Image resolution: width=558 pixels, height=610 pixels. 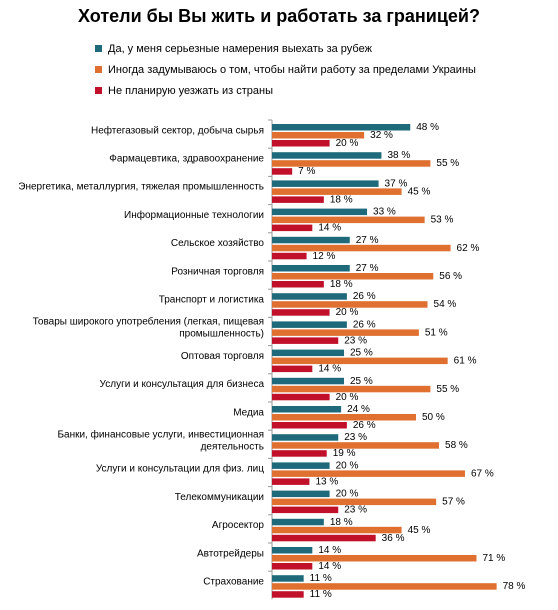 I want to click on category-label: Автотрейдеры, so click(x=230, y=553).